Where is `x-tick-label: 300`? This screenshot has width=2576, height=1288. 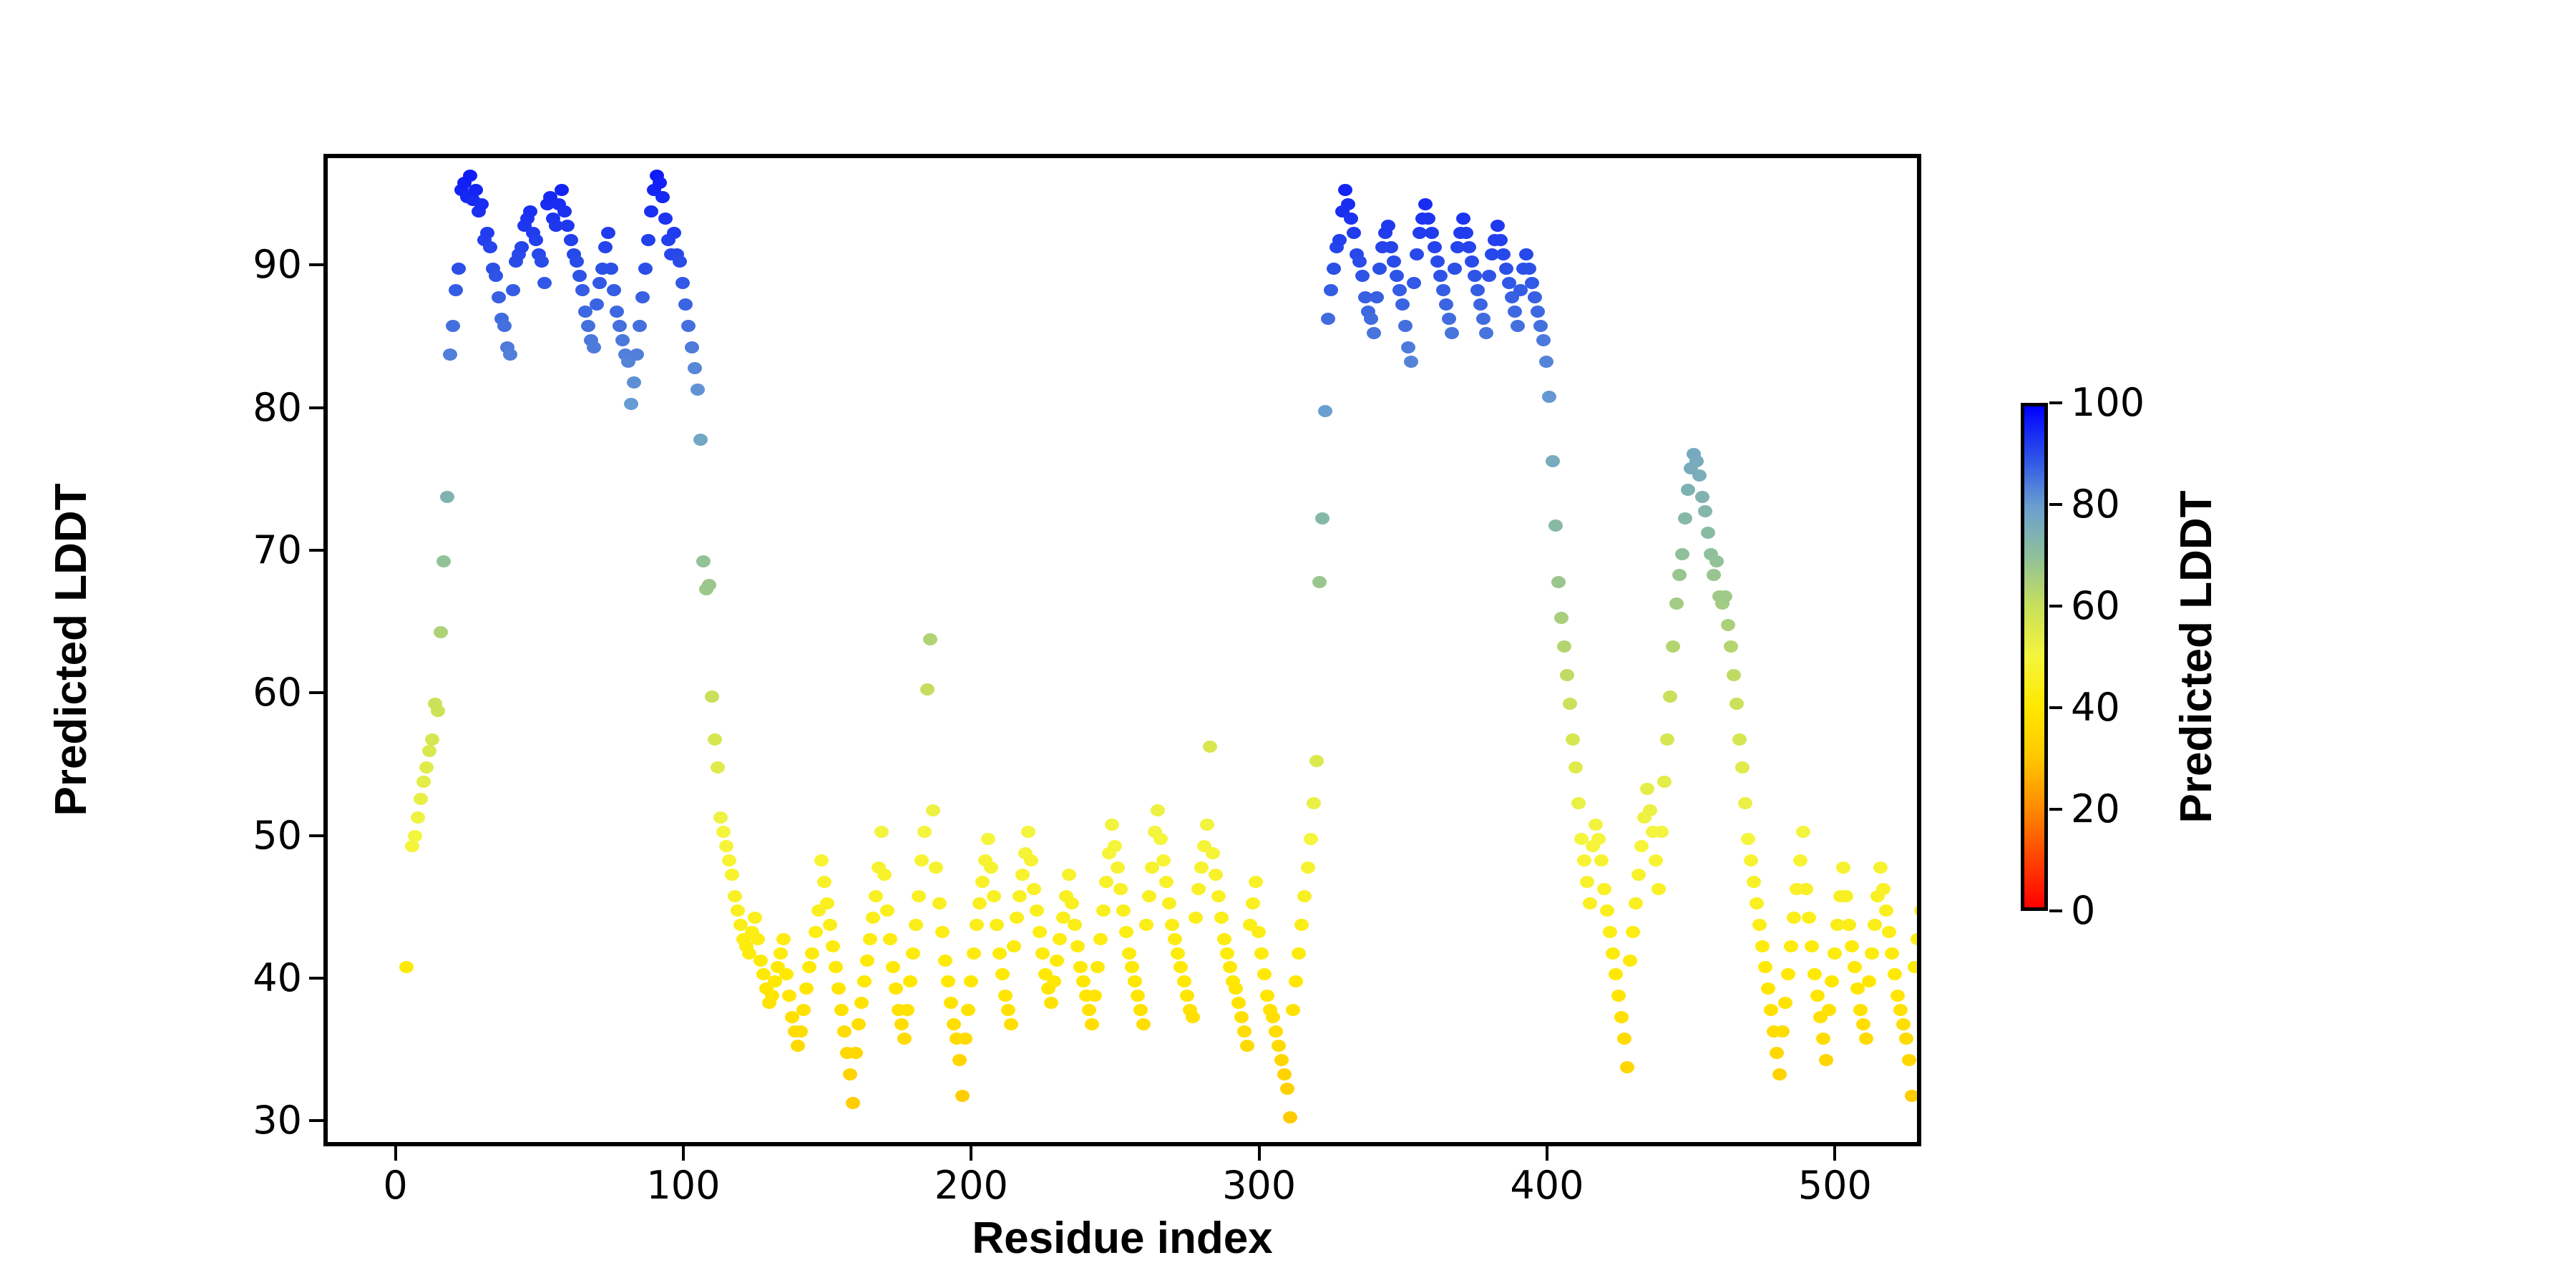 x-tick-label: 300 is located at coordinates (1259, 1185).